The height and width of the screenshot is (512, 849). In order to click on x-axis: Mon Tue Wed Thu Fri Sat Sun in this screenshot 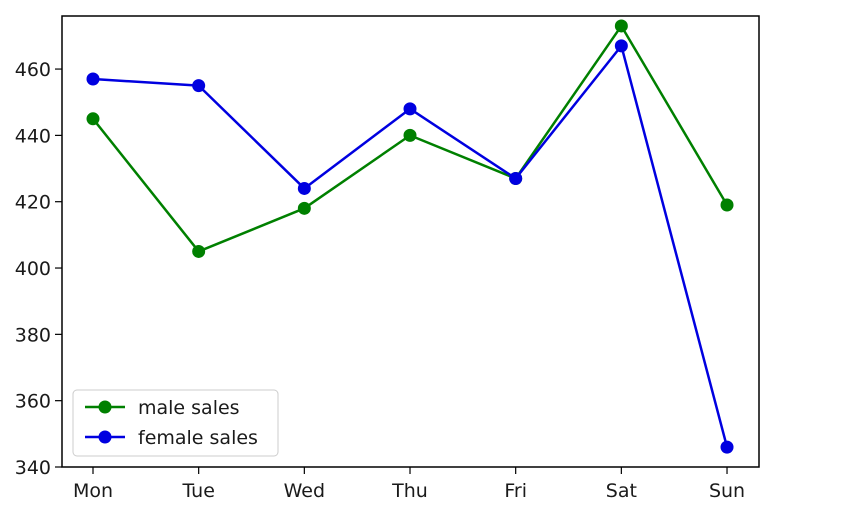, I will do `click(409, 484)`.